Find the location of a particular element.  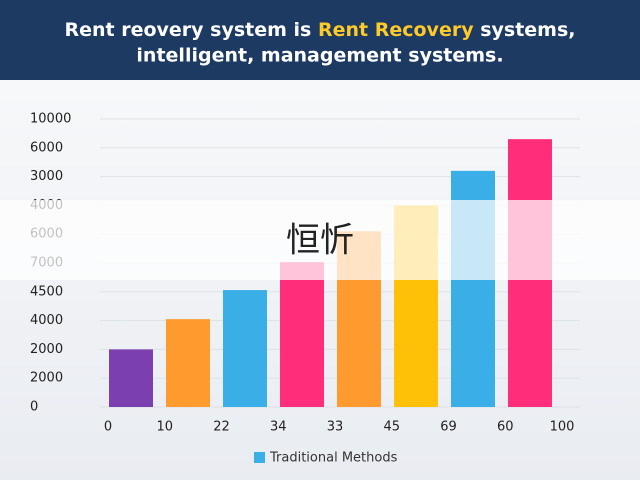

y-tick-label: 3000 is located at coordinates (46, 176).